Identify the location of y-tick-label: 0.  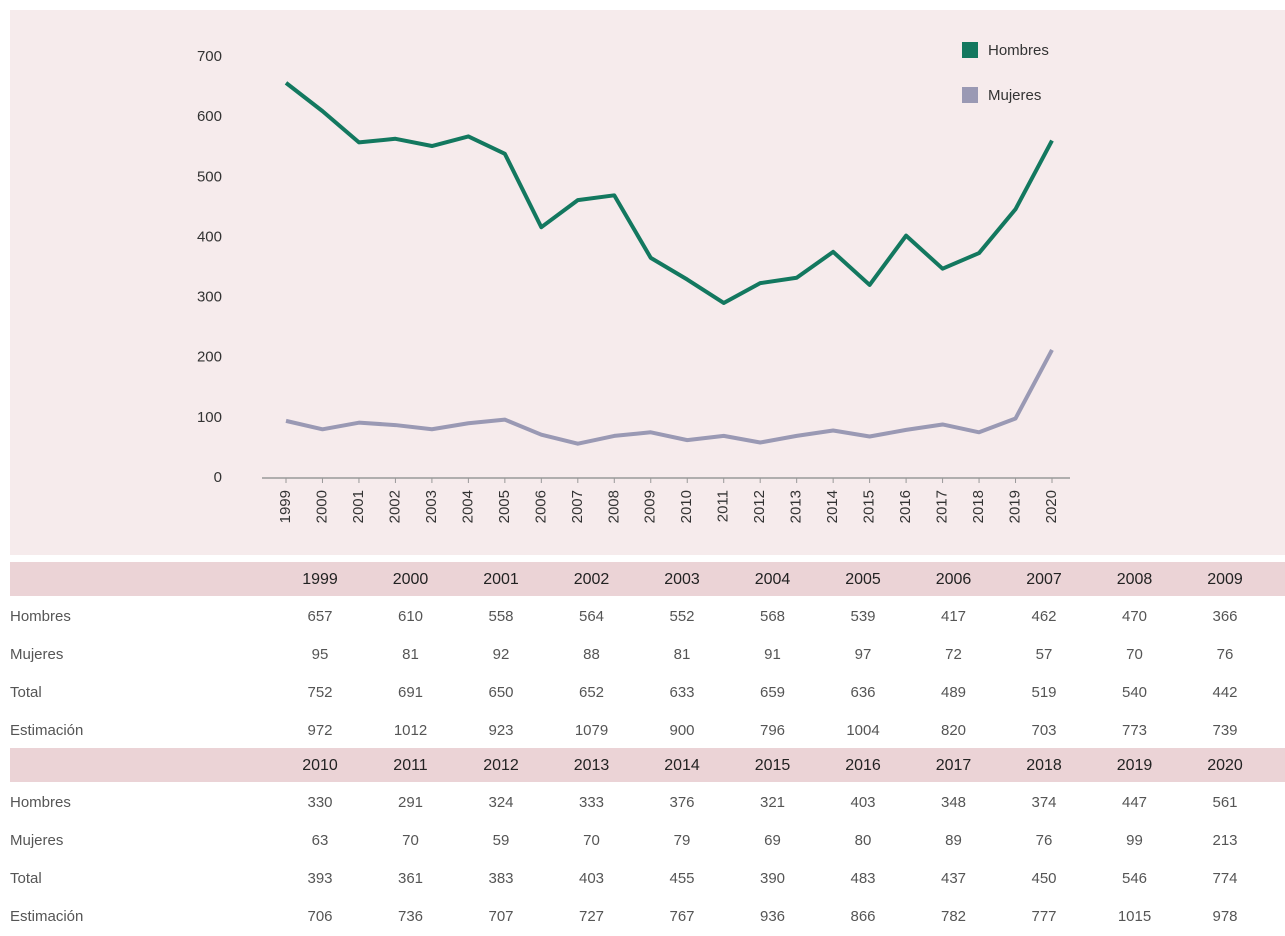
(218, 477).